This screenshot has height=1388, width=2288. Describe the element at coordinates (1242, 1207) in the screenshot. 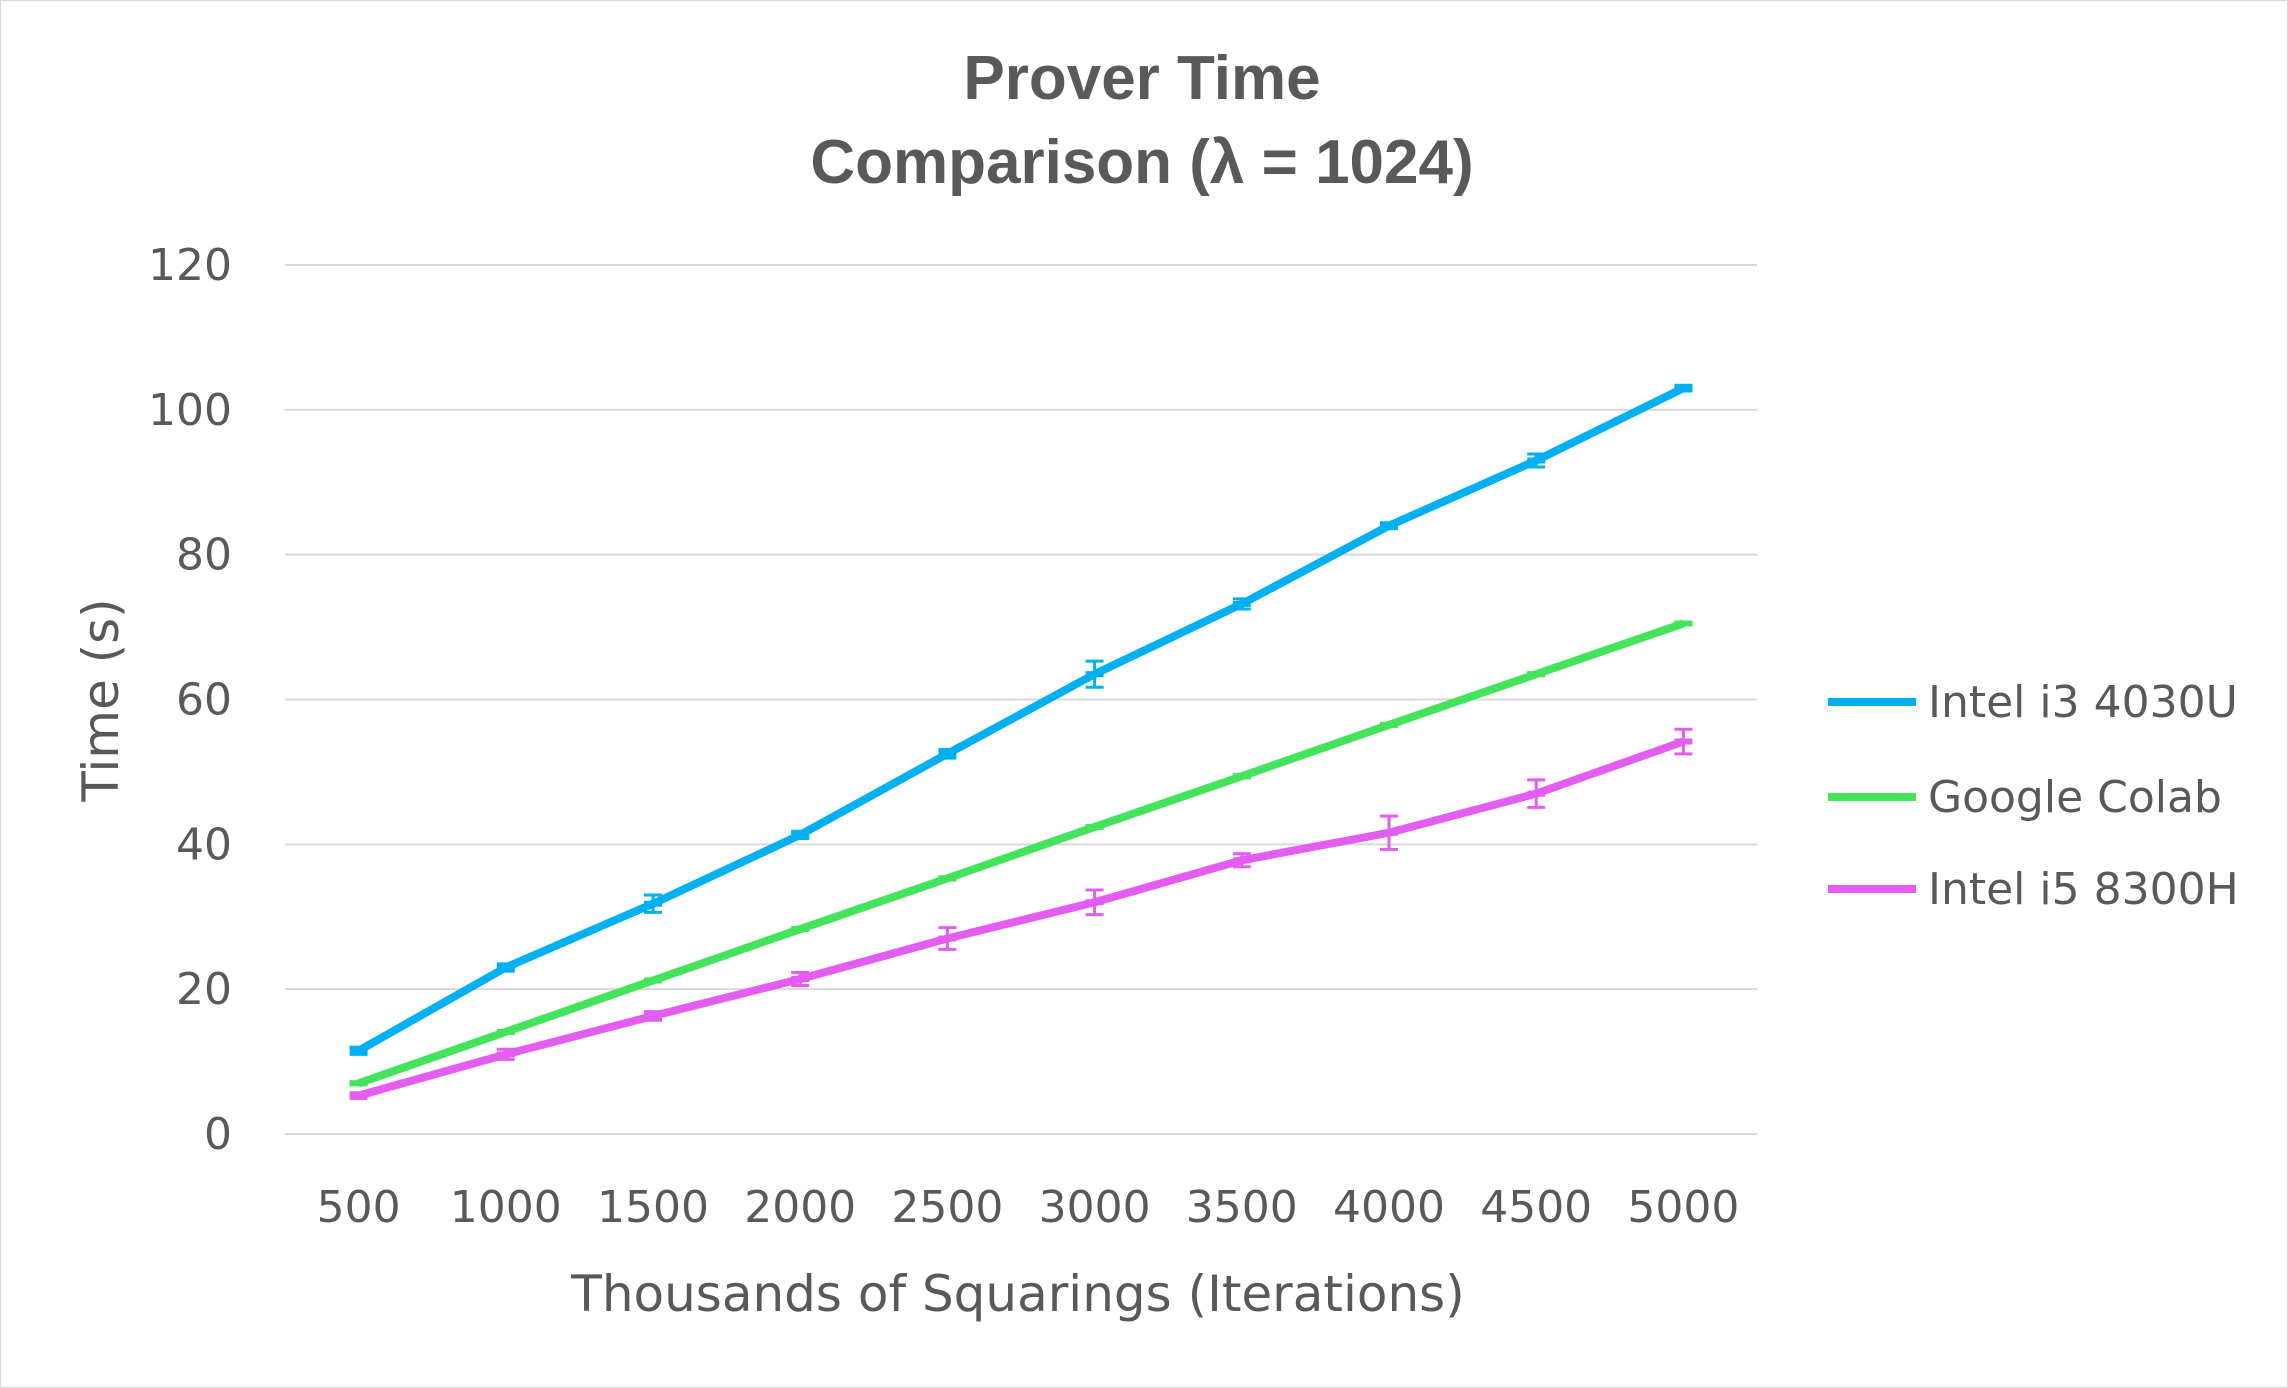

I see `x-tick-label: 3500` at that location.